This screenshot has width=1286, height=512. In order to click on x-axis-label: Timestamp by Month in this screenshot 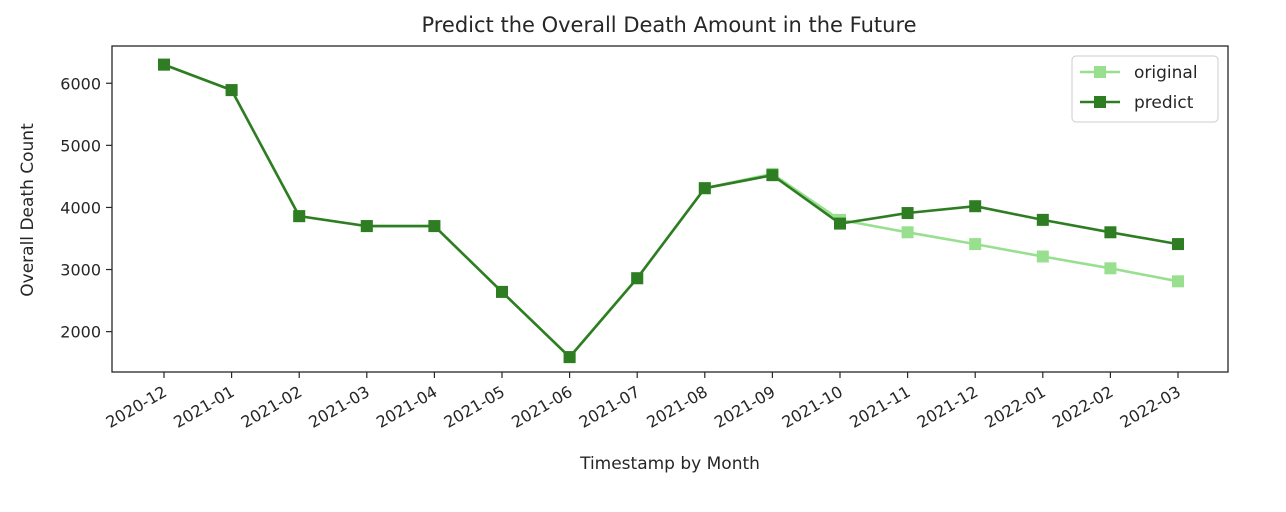, I will do `click(669, 464)`.